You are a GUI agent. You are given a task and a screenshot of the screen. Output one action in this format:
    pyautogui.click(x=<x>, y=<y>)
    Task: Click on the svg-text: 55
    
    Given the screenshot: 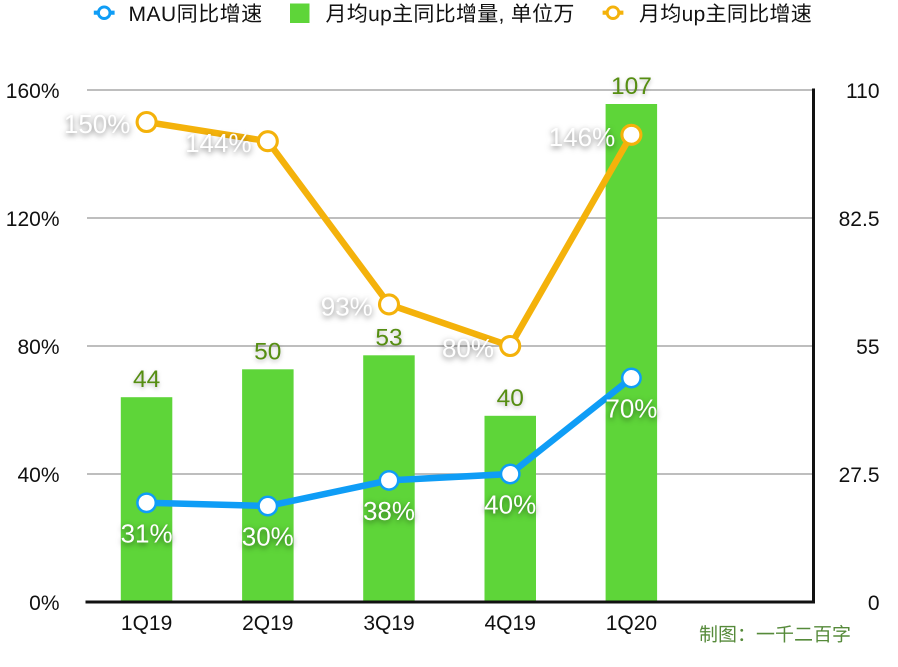 What is the action you would take?
    pyautogui.click(x=867, y=347)
    